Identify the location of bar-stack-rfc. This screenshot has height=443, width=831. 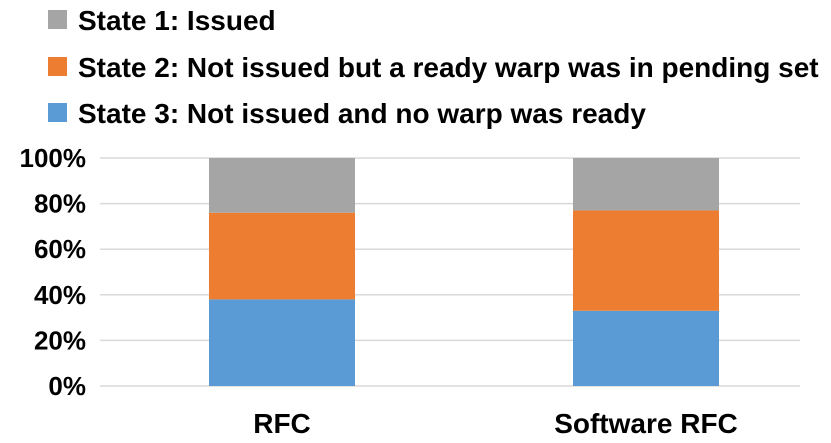
(282, 272).